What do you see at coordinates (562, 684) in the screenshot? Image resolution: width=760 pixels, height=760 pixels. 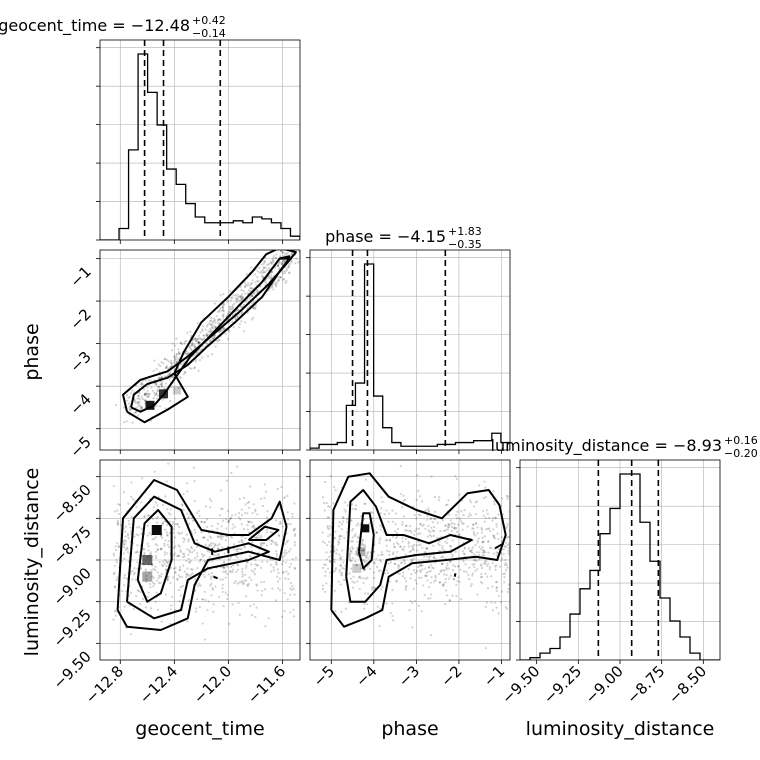 I see `x-tick-label-luminosity_distance: −9.25` at bounding box center [562, 684].